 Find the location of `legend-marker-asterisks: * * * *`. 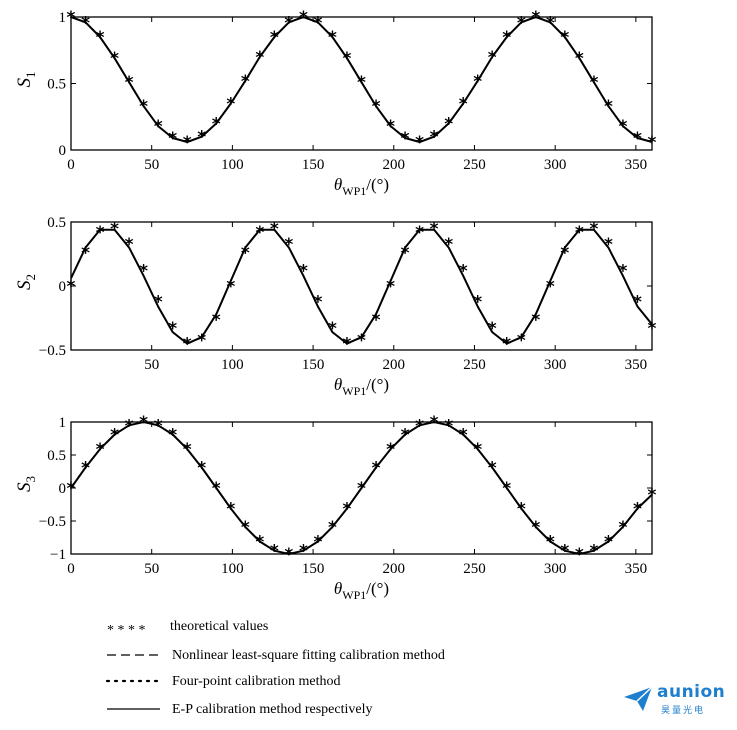

legend-marker-asterisks: * * * * is located at coordinates (126, 630).